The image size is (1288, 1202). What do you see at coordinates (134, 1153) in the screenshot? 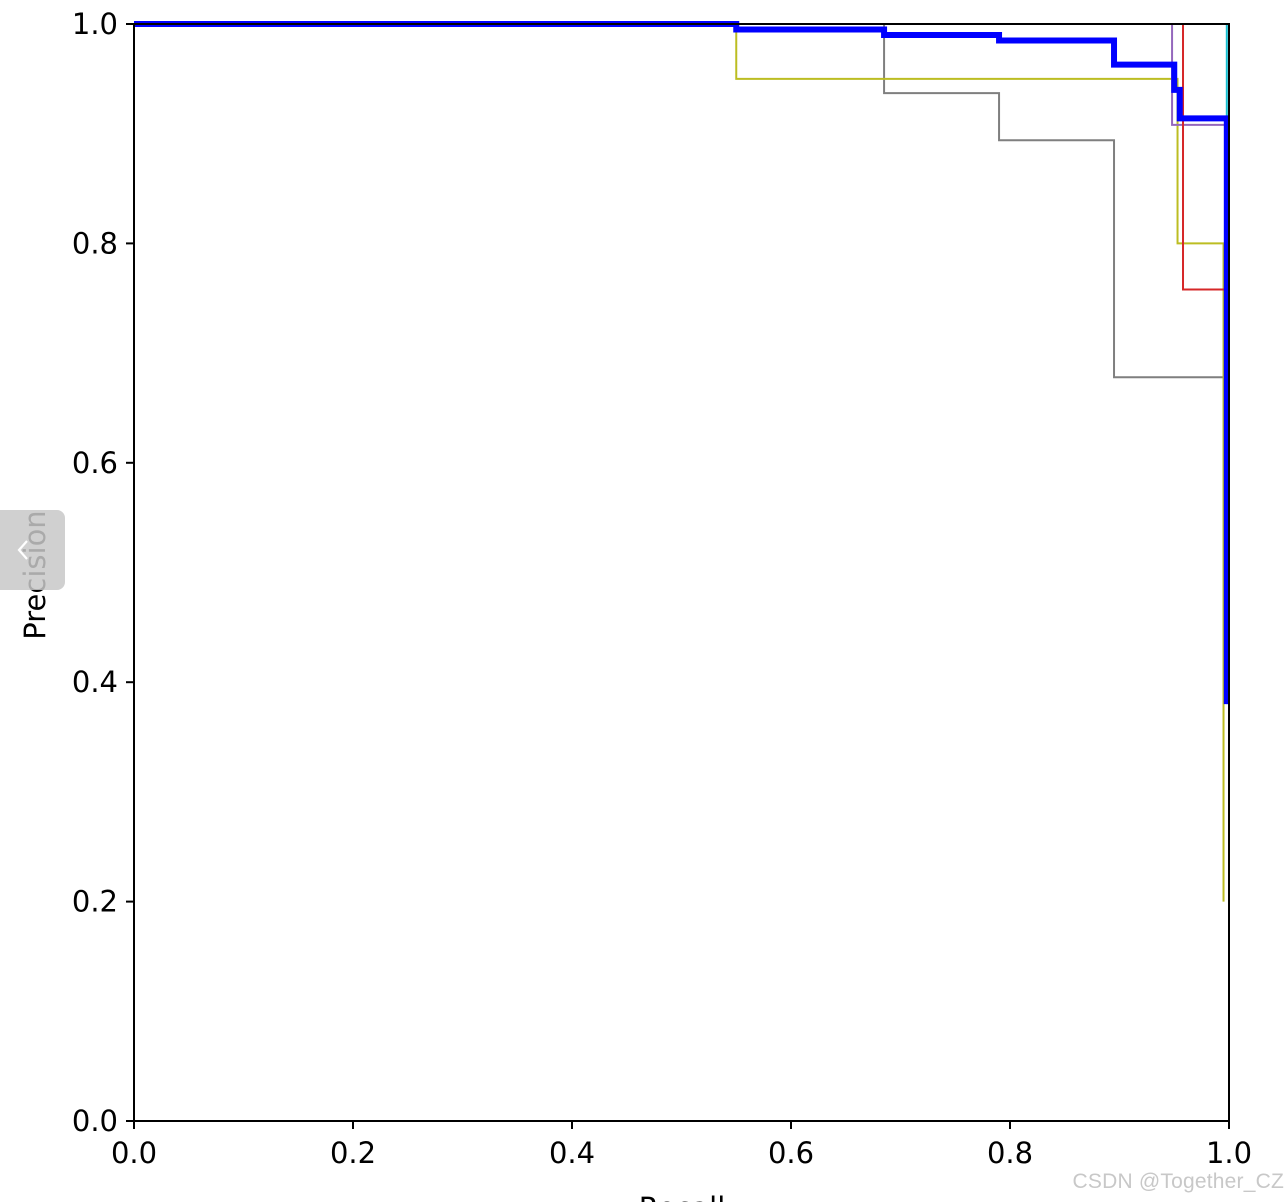
I see `x-tick-label: 0.0` at bounding box center [134, 1153].